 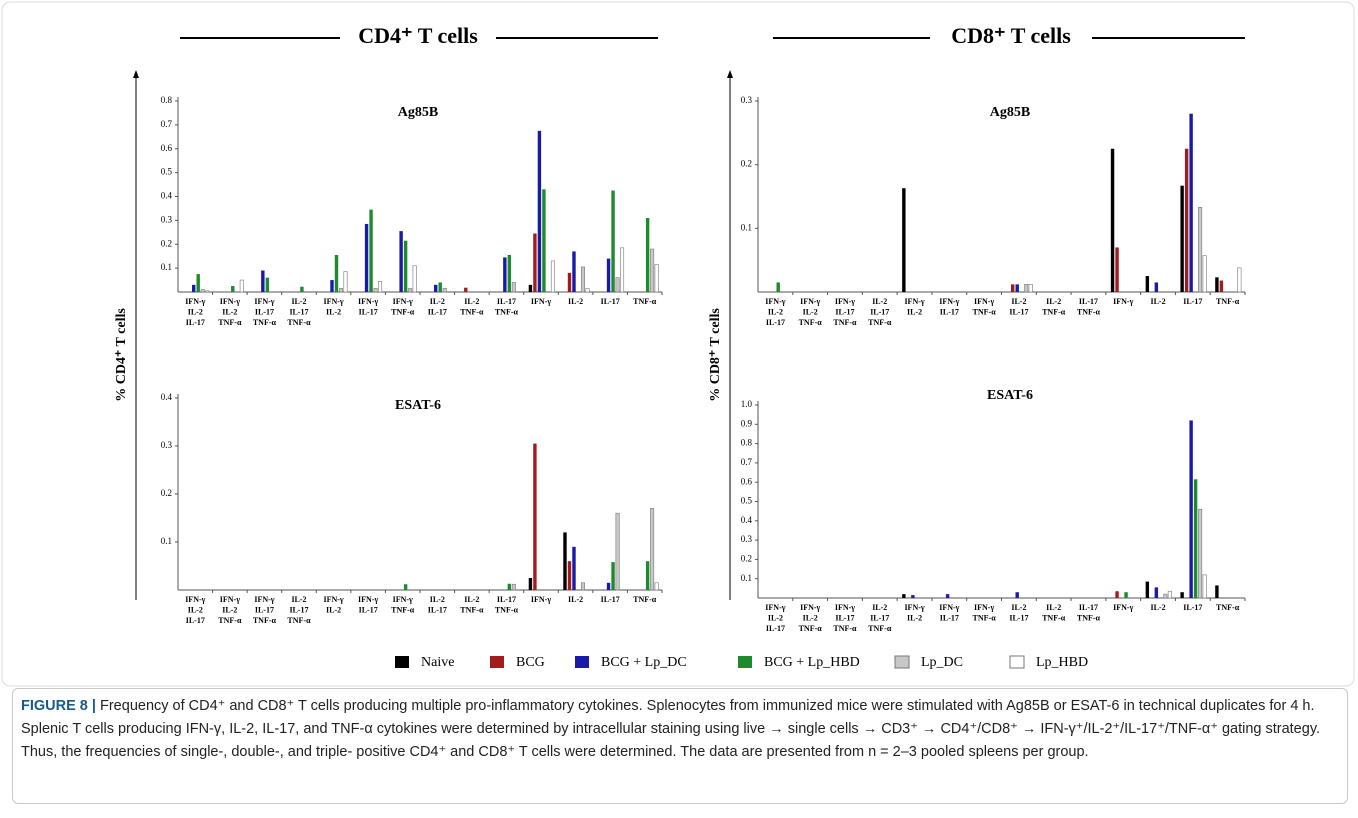 What do you see at coordinates (418, 35) in the screenshot?
I see `panel-header: CD4⁺ T cells` at bounding box center [418, 35].